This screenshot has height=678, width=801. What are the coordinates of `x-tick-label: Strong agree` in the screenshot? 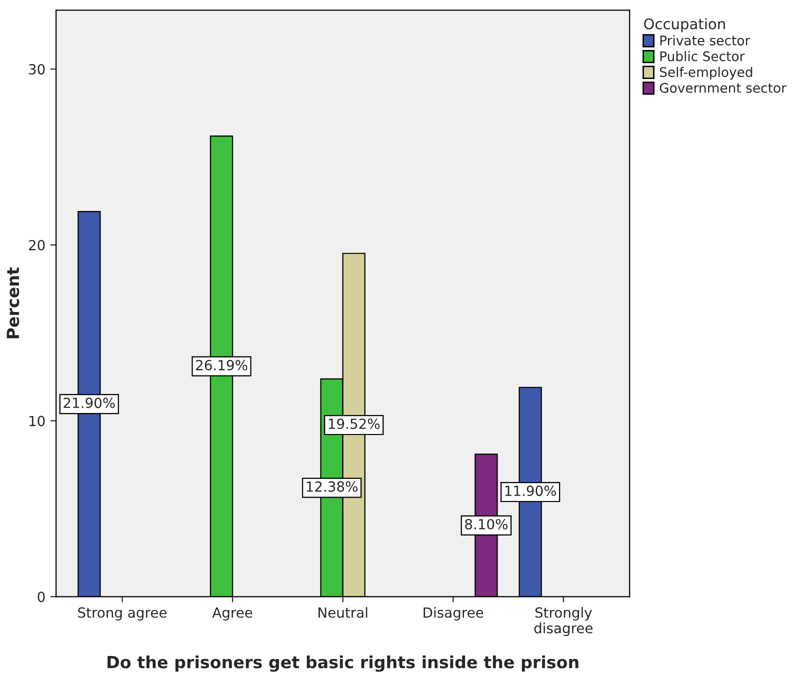 It's located at (122, 613).